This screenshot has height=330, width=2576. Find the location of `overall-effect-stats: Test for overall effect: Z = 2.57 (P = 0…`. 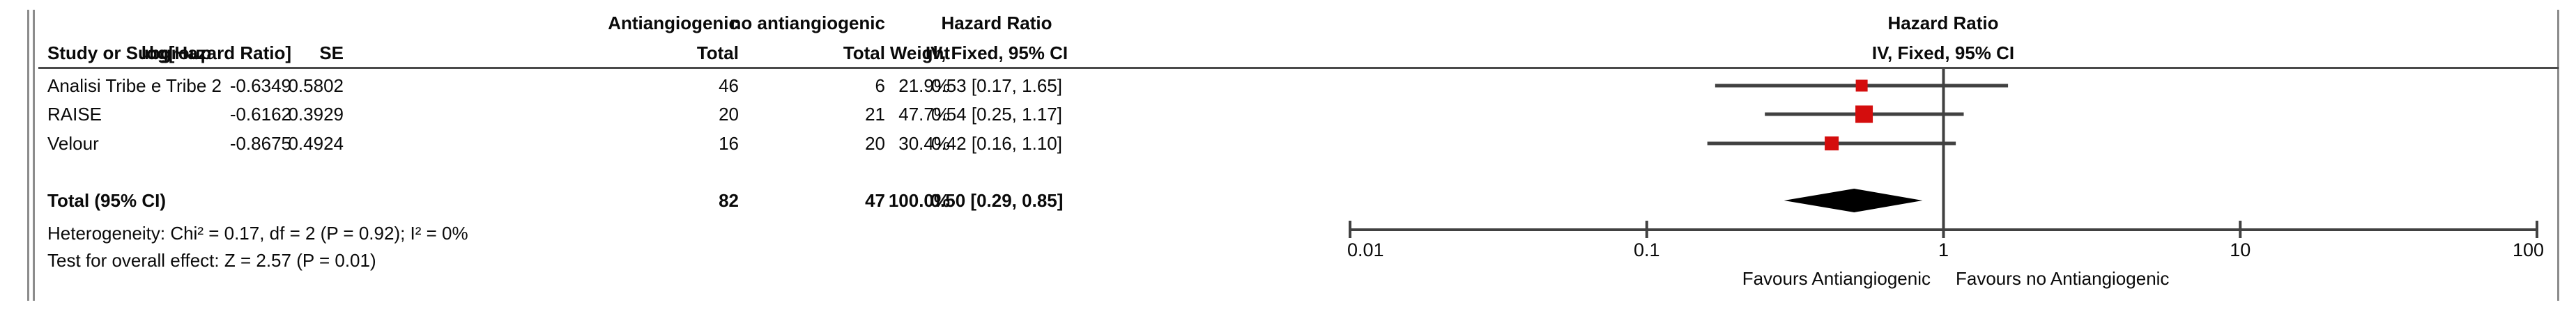

overall-effect-stats: Test for overall effect: Z = 2.57 (P = 0… is located at coordinates (212, 260).